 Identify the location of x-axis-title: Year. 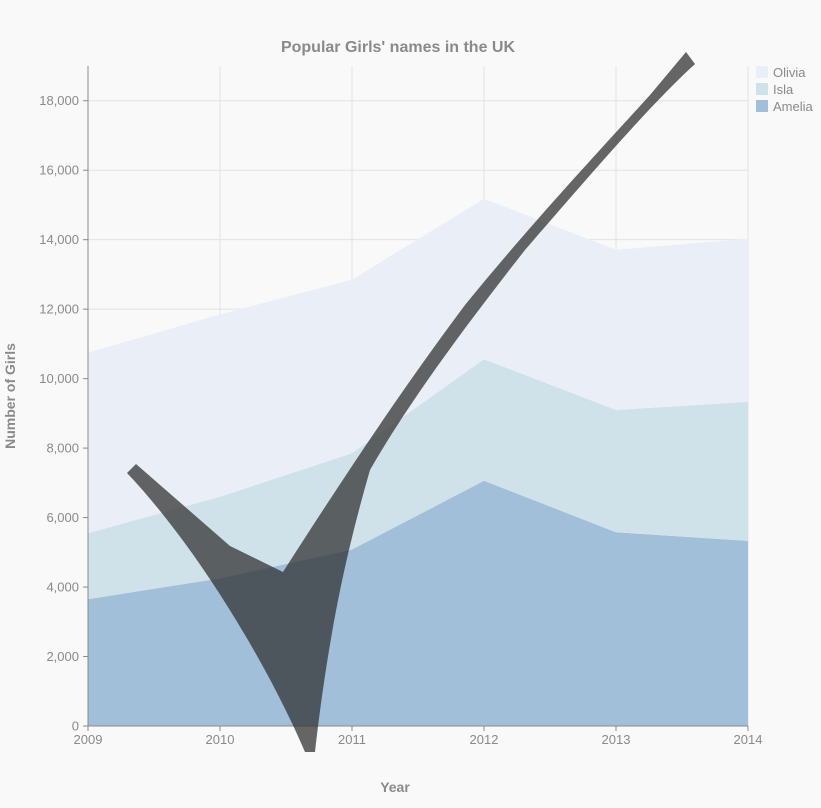
(395, 787).